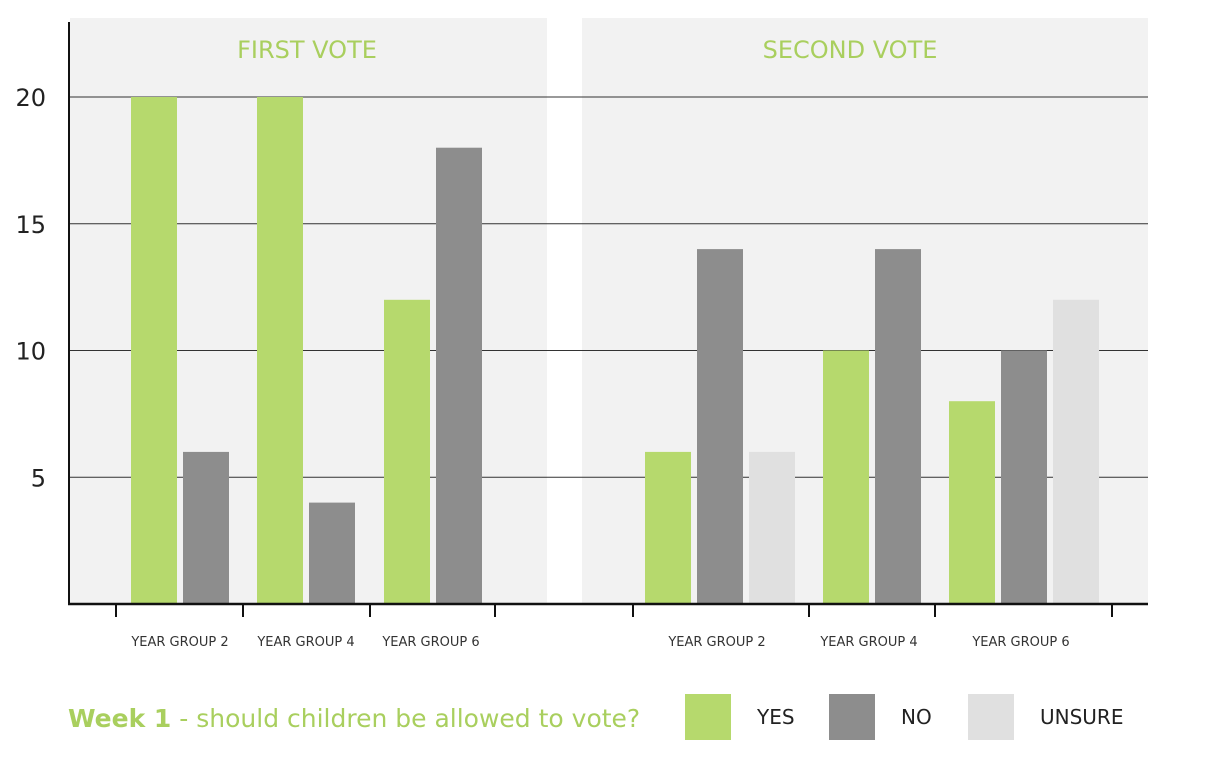  What do you see at coordinates (406, 718) in the screenshot?
I see `caption-question: - should children be allowed to vote?` at bounding box center [406, 718].